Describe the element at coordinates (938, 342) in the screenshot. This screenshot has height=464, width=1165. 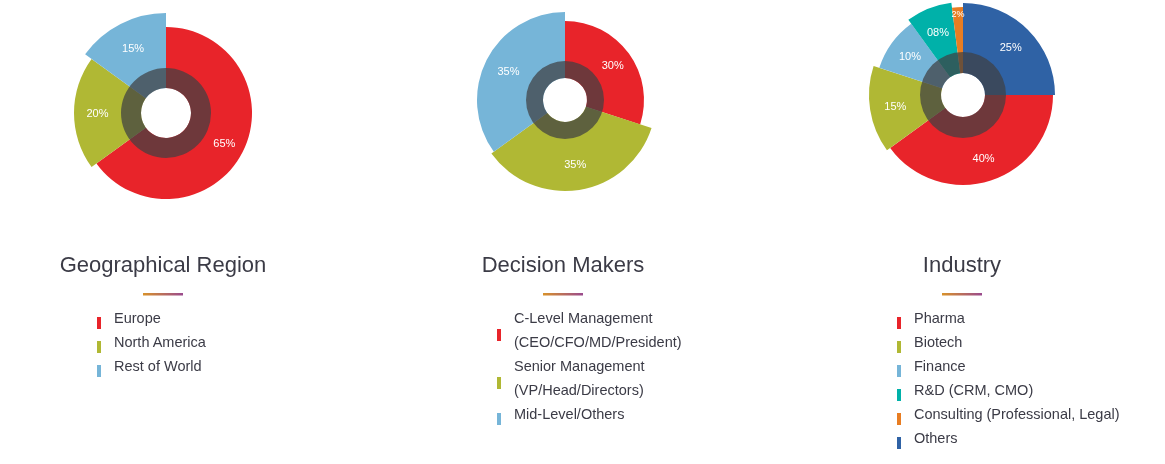
I see `legend-label: Biotech` at that location.